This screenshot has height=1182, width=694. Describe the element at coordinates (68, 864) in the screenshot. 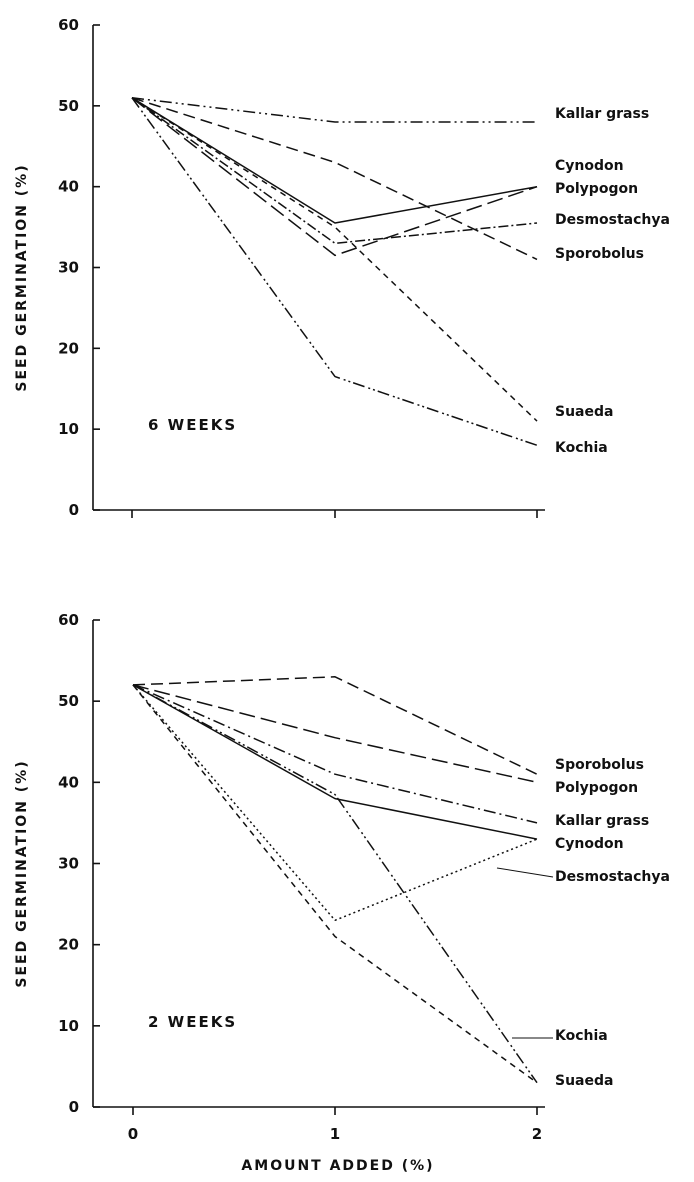

I see `p2-y-tick-label: 30` at that location.